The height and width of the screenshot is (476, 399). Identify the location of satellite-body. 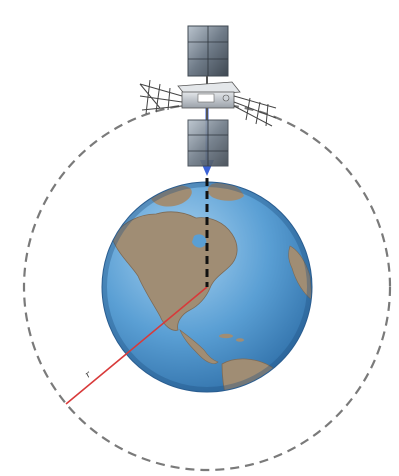
(209, 95).